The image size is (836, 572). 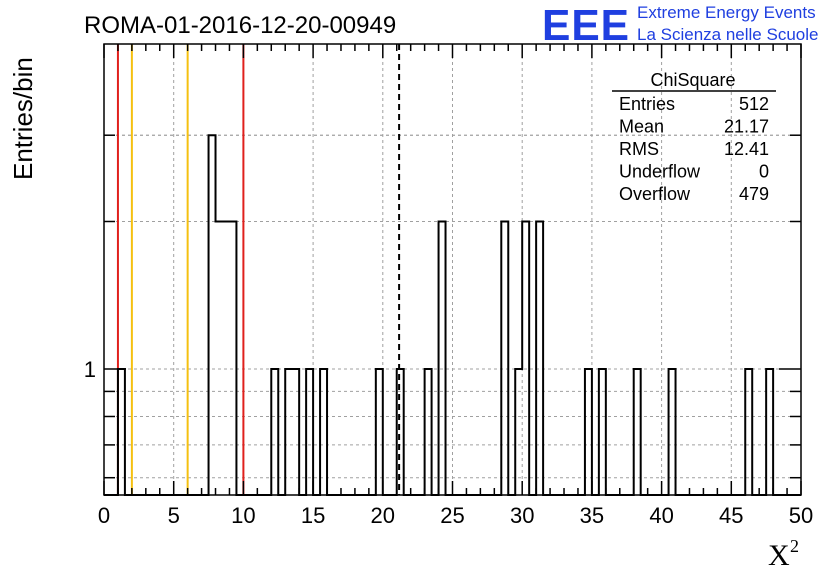 I want to click on stats-label: Entries, so click(x=647, y=104).